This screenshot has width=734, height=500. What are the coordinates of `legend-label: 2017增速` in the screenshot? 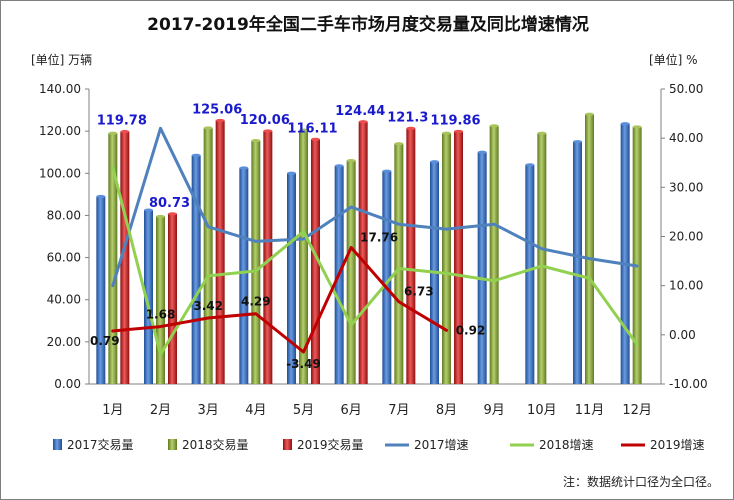 It's located at (441, 445).